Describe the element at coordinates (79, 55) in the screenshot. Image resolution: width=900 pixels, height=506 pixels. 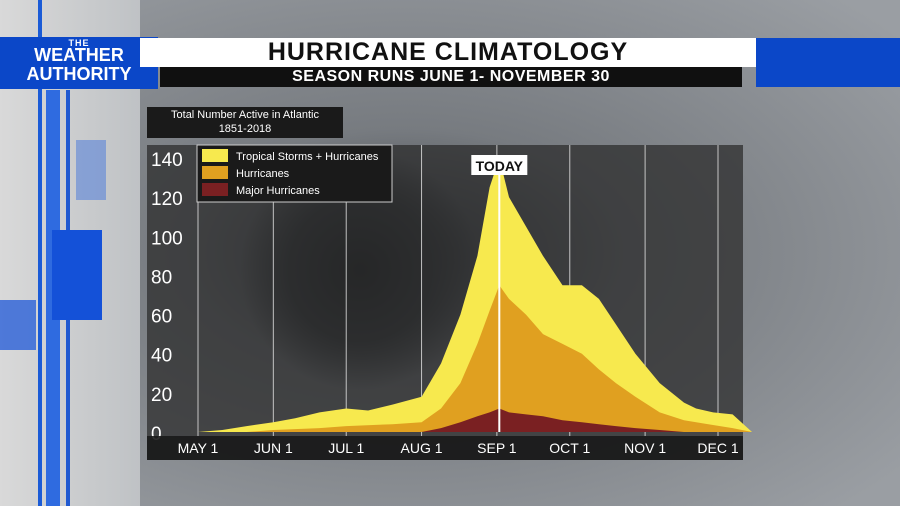
I see `brand-line-weather: WEATHER` at that location.